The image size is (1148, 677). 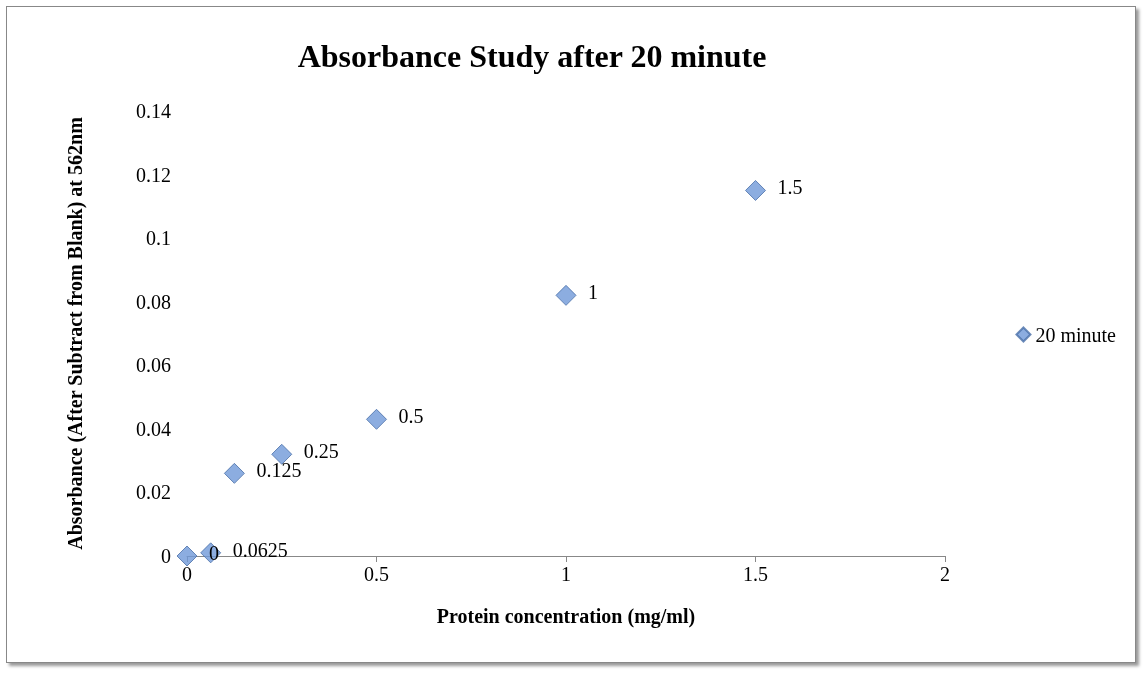 I want to click on y-tick-label: 0.06, so click(x=153, y=365).